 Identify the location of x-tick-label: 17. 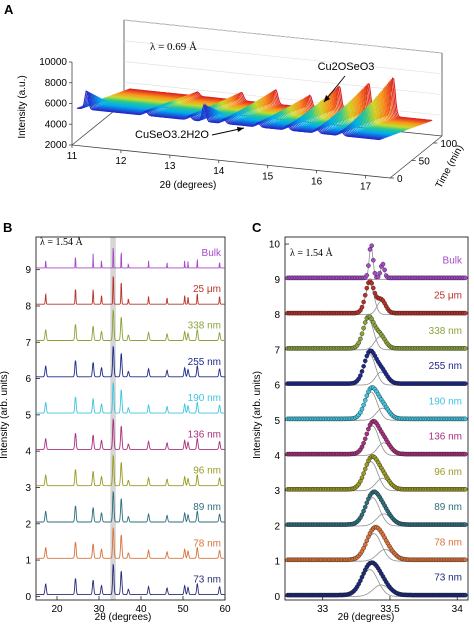
(366, 186).